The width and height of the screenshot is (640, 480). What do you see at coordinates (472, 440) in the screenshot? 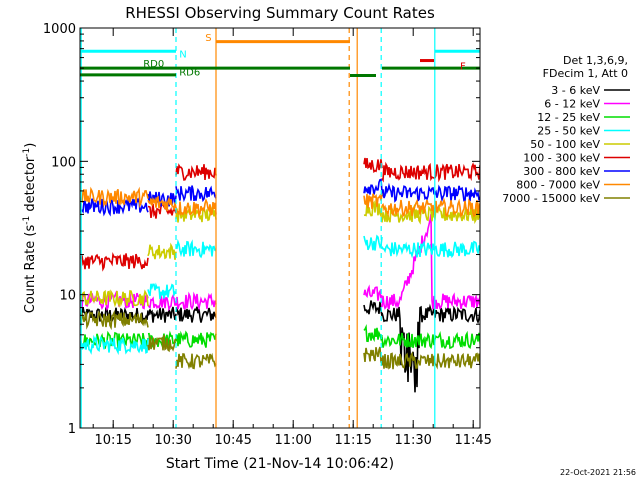
I see `x-tick-label-6: 11:45` at bounding box center [472, 440].